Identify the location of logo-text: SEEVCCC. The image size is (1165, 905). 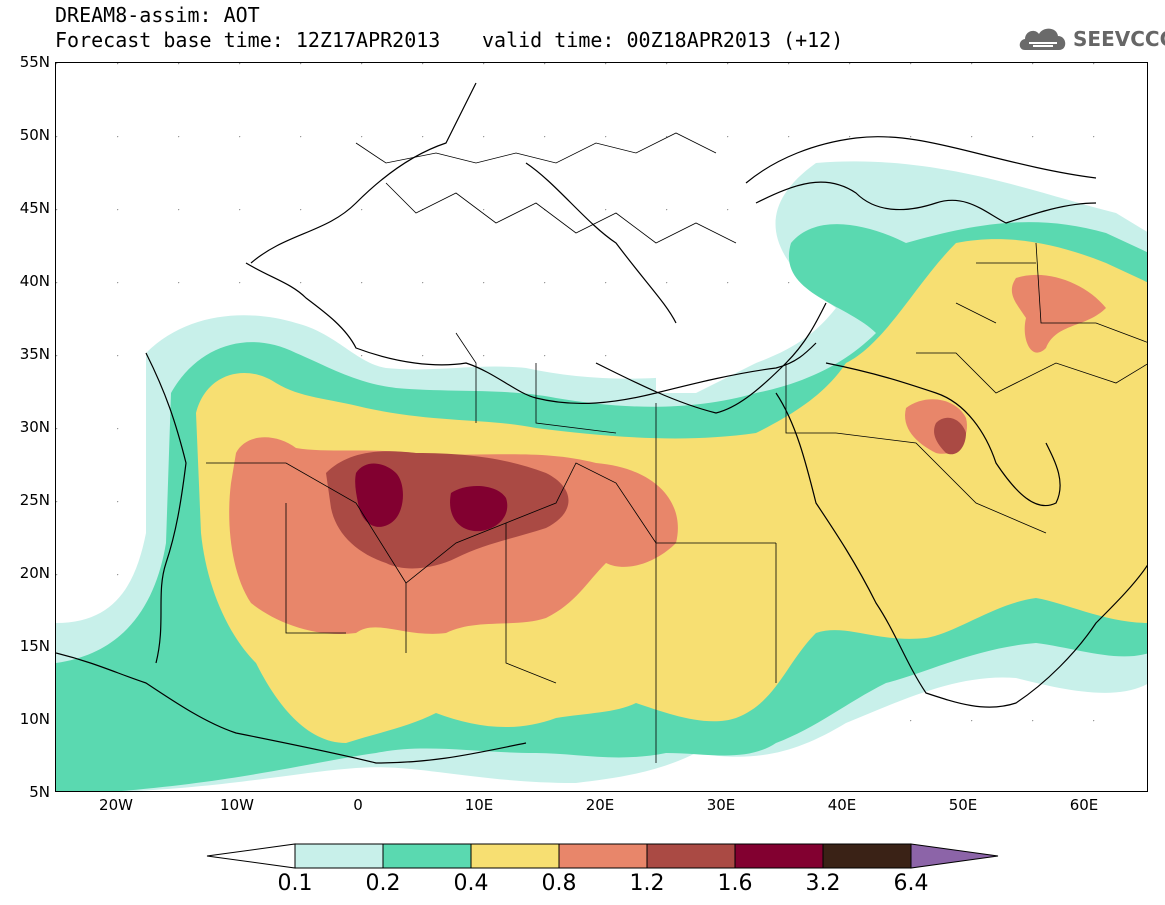
(1119, 39).